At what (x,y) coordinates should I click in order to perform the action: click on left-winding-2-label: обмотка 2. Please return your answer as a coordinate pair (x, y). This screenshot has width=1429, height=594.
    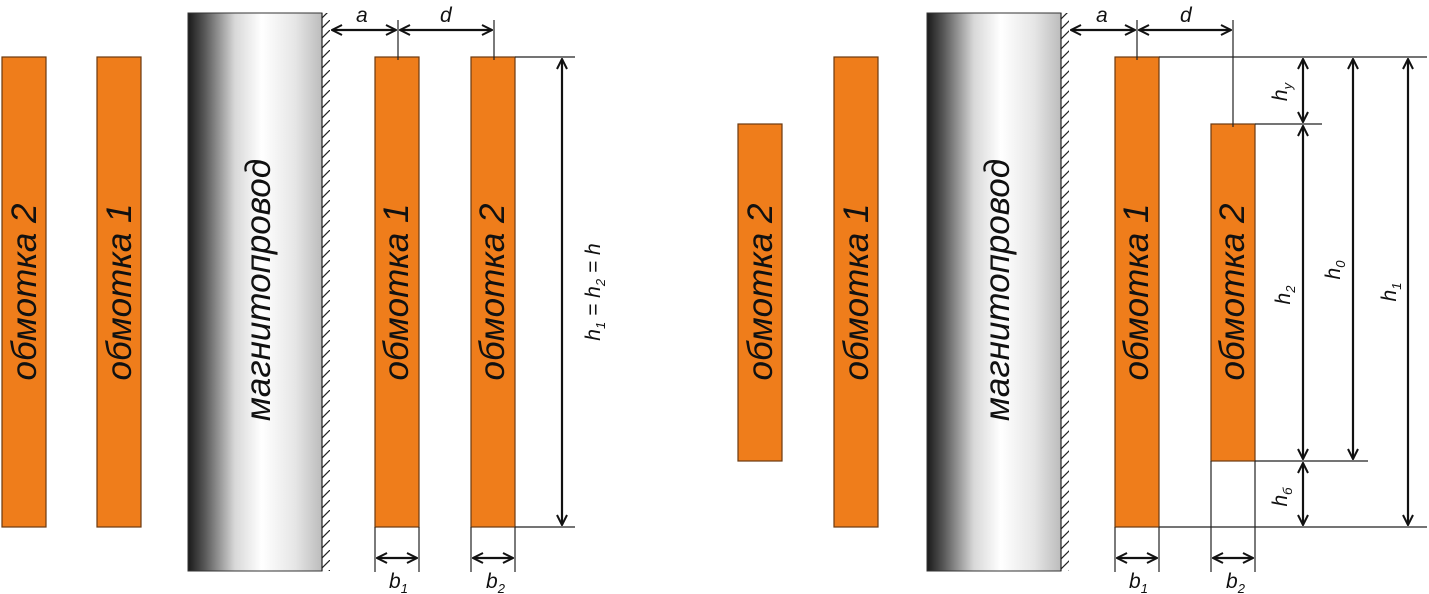
    Looking at the image, I should click on (492, 292).